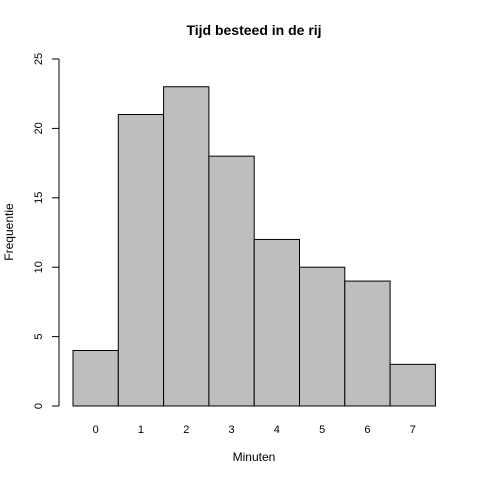 This screenshot has height=480, width=480. What do you see at coordinates (46, 231) in the screenshot?
I see `y-axis: 0 5 10 15 20 25` at bounding box center [46, 231].